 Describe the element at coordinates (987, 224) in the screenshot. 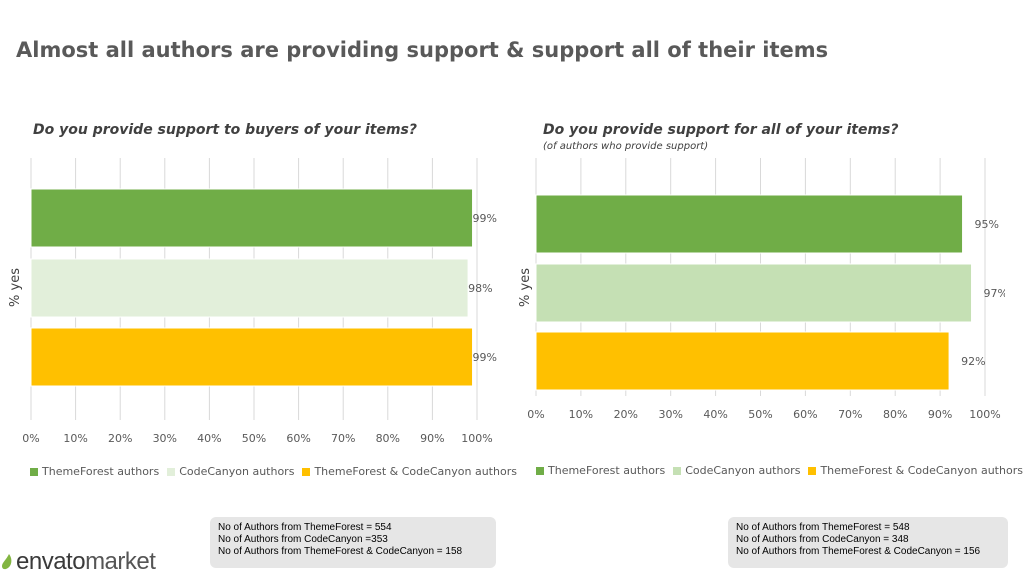

I see `data-label: 95%` at that location.